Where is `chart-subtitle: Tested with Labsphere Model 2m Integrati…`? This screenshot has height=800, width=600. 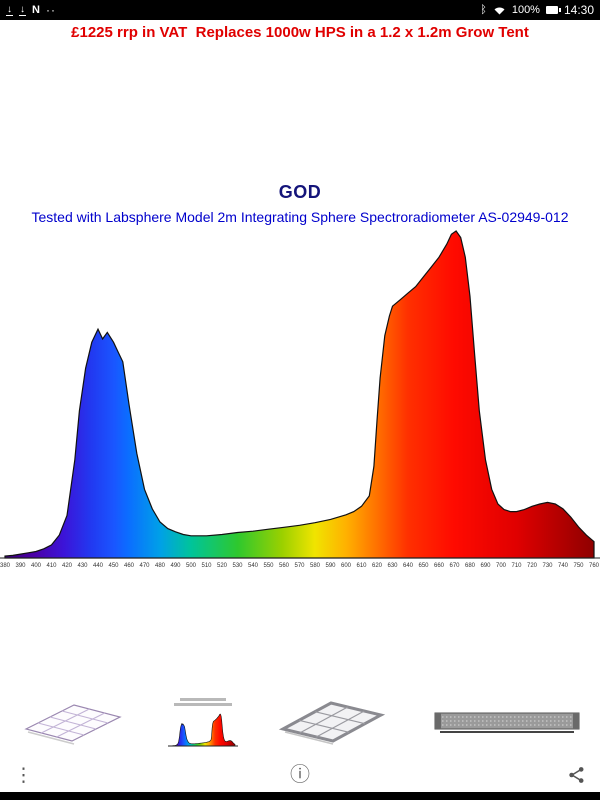 chart-subtitle: Tested with Labsphere Model 2m Integrati… is located at coordinates (300, 217).